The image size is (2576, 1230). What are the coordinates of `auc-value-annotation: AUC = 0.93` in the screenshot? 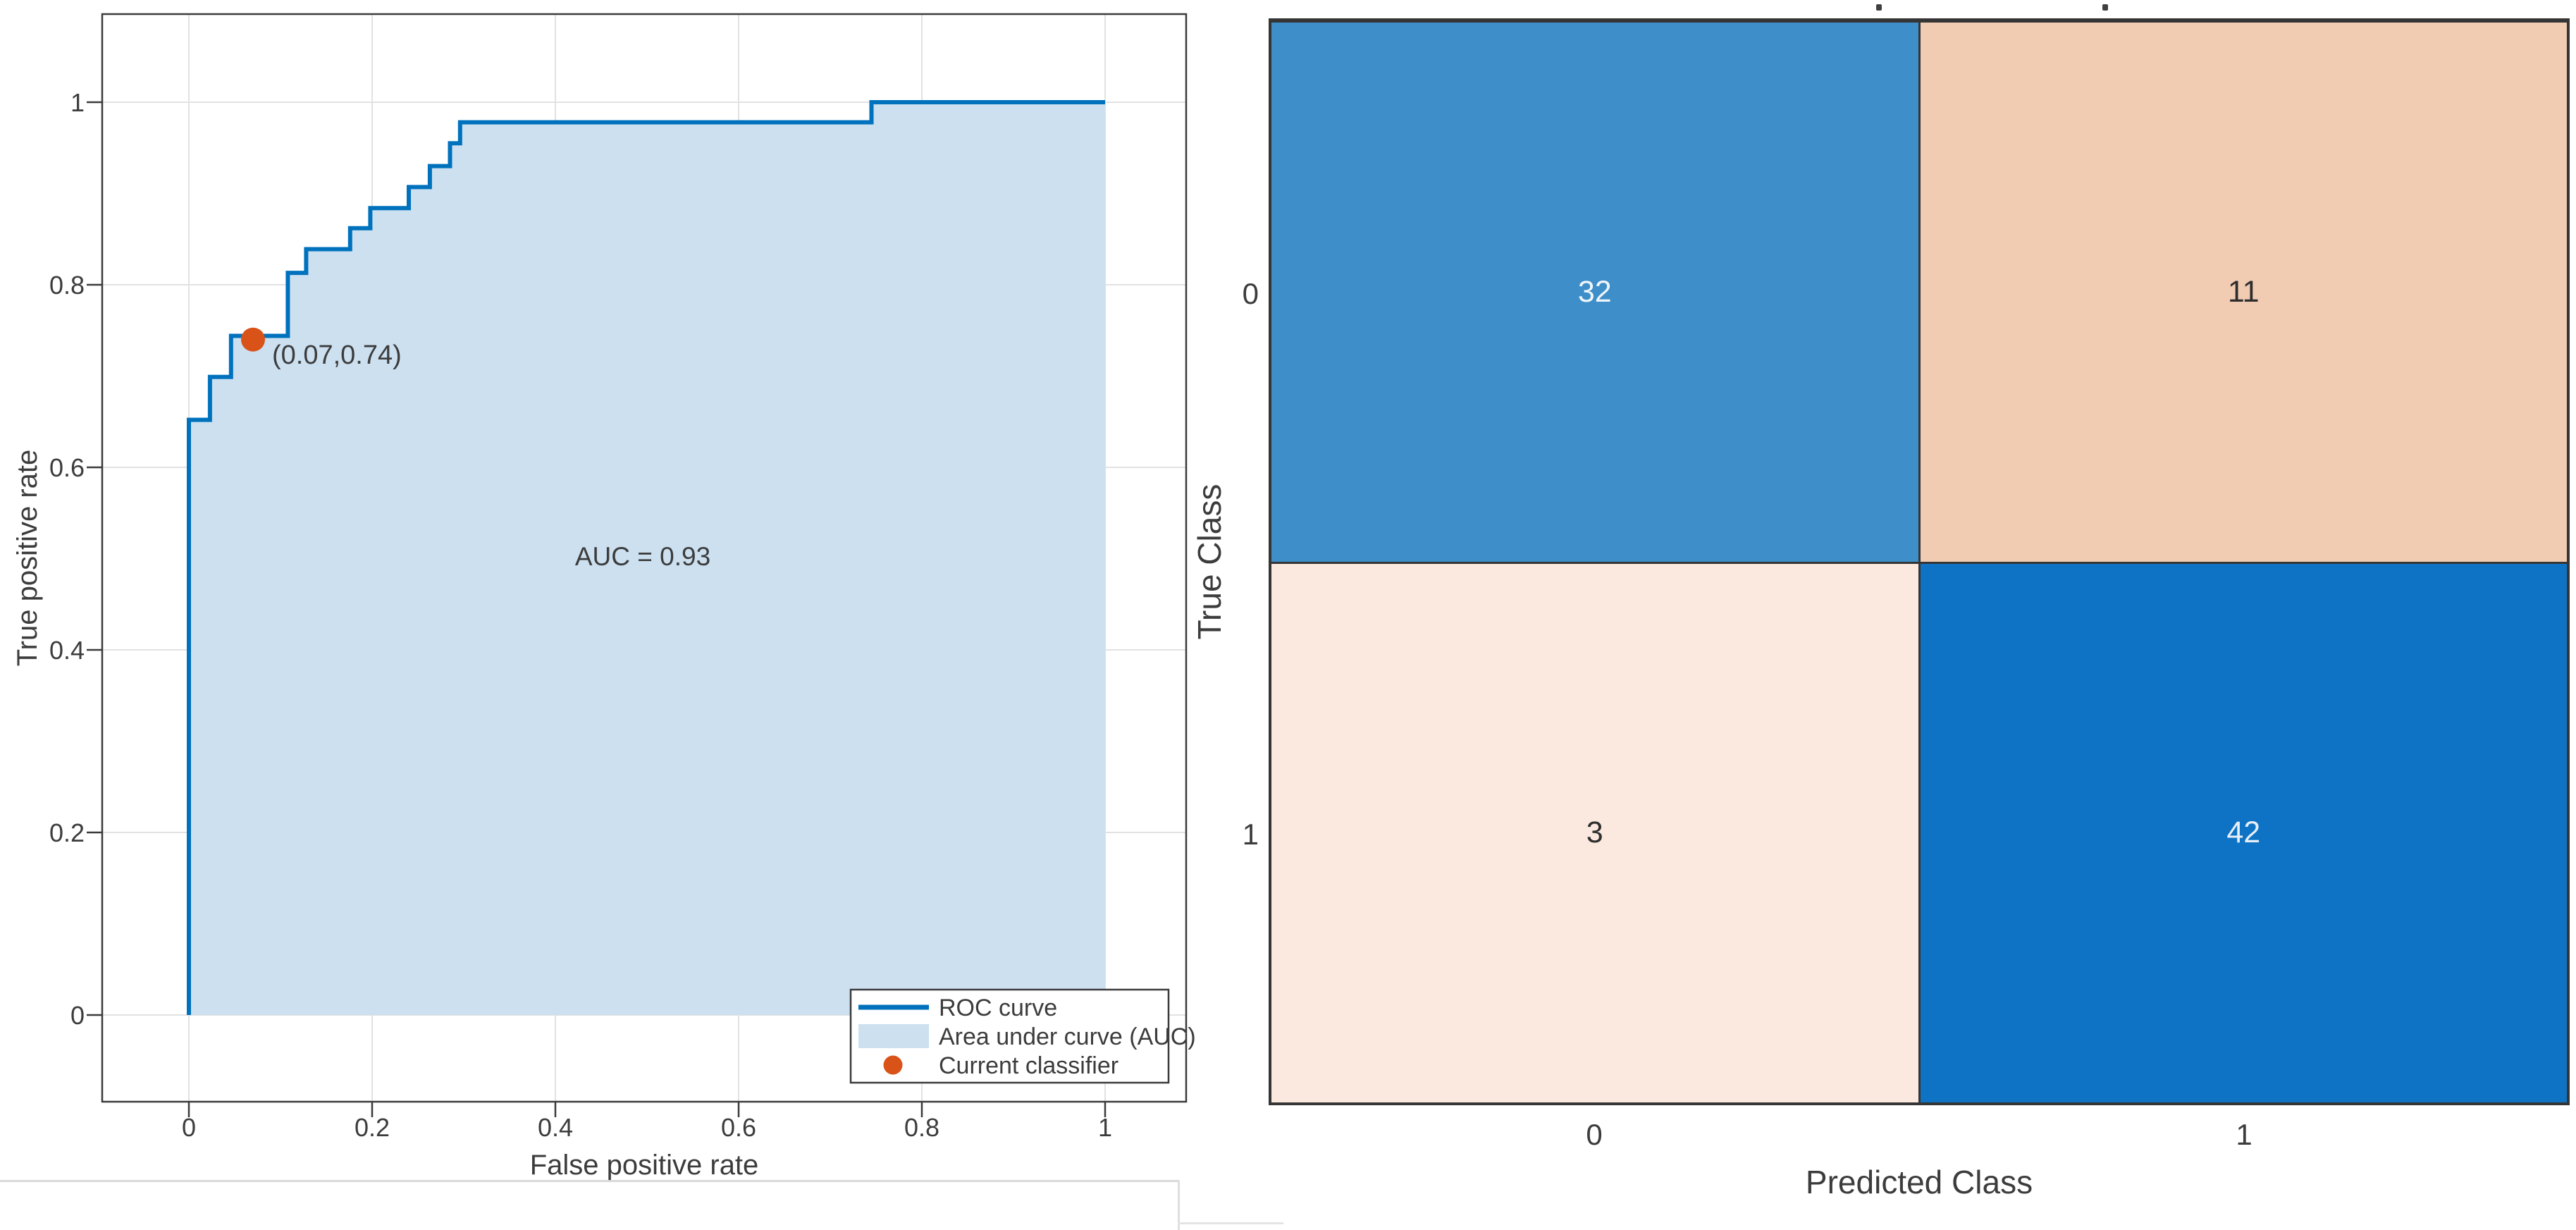 It's located at (642, 556).